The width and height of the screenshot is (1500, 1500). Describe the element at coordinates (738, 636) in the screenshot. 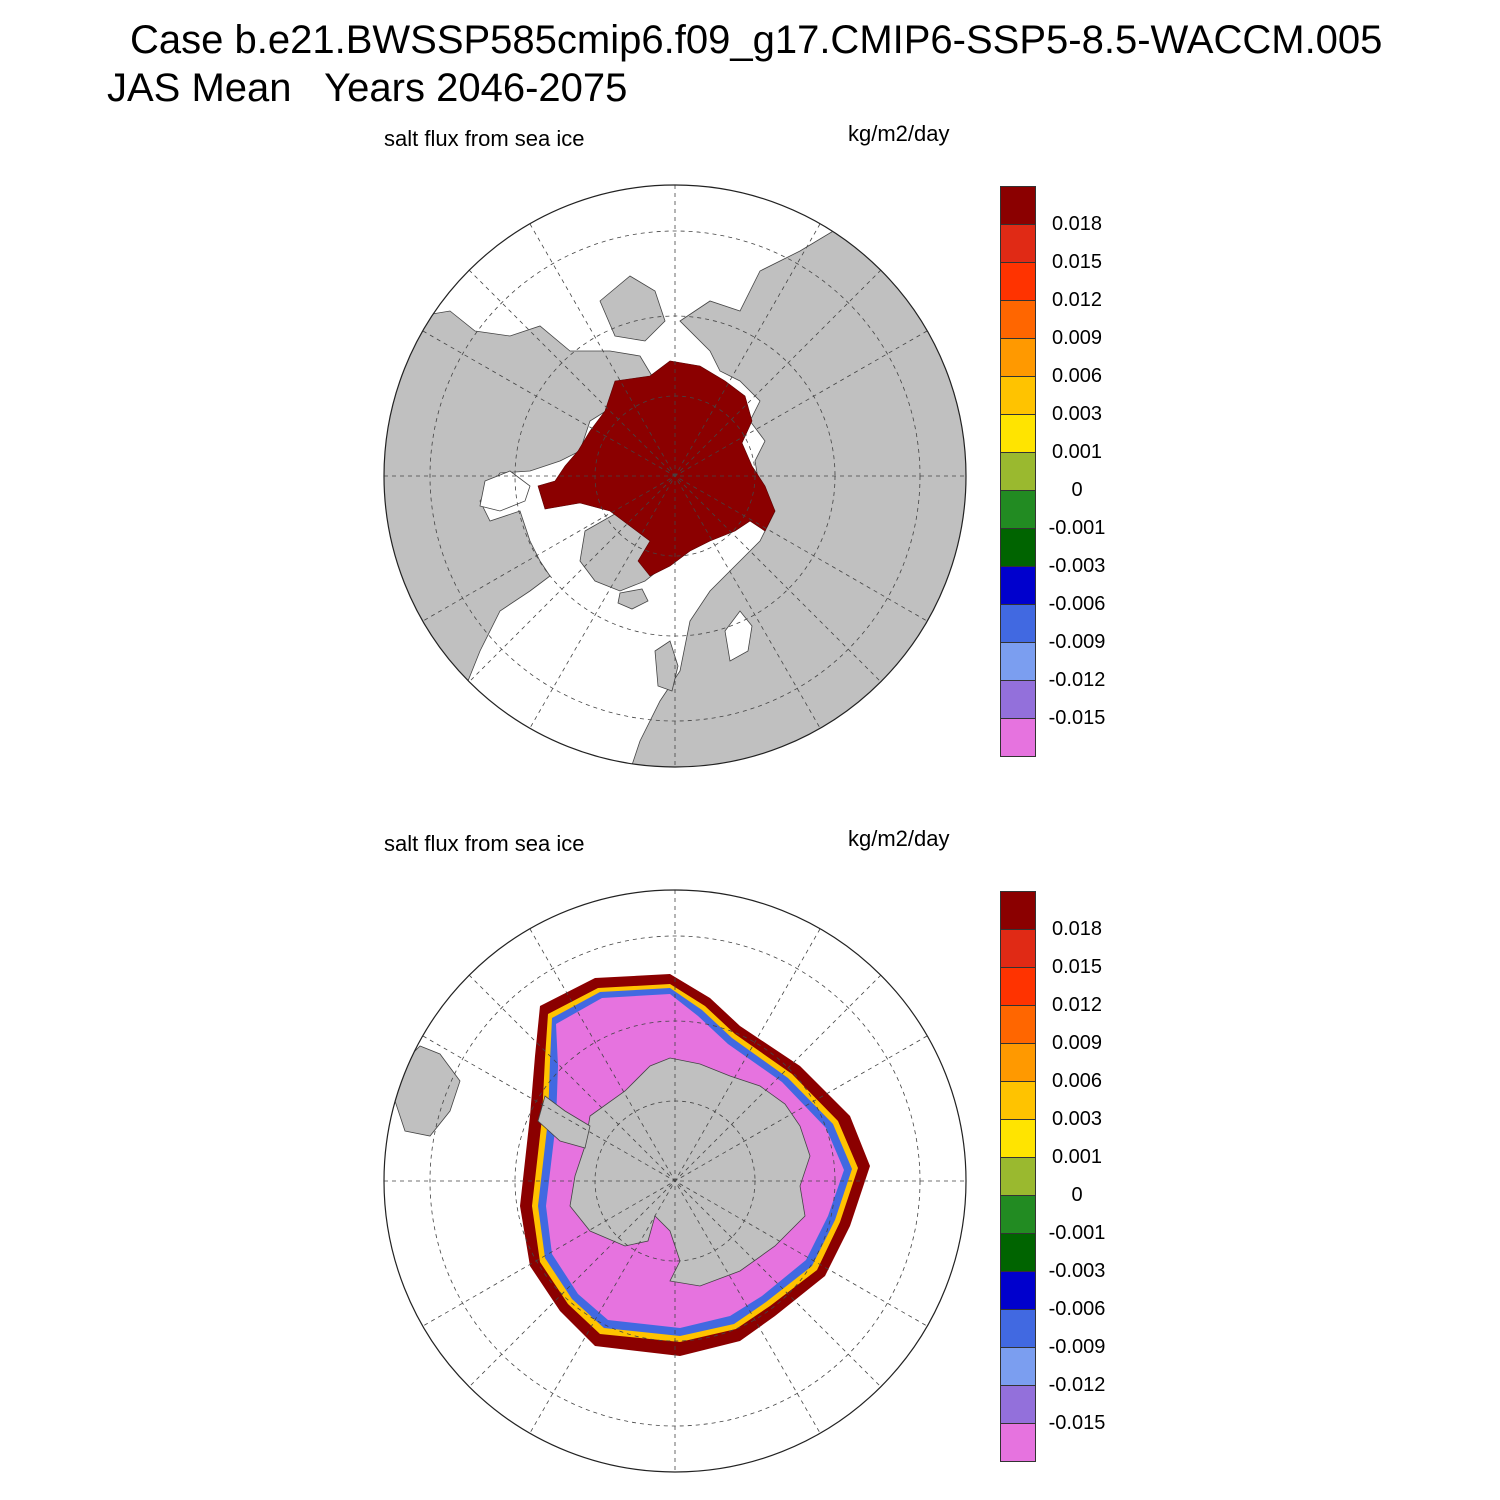

I see `baltic-sea` at that location.